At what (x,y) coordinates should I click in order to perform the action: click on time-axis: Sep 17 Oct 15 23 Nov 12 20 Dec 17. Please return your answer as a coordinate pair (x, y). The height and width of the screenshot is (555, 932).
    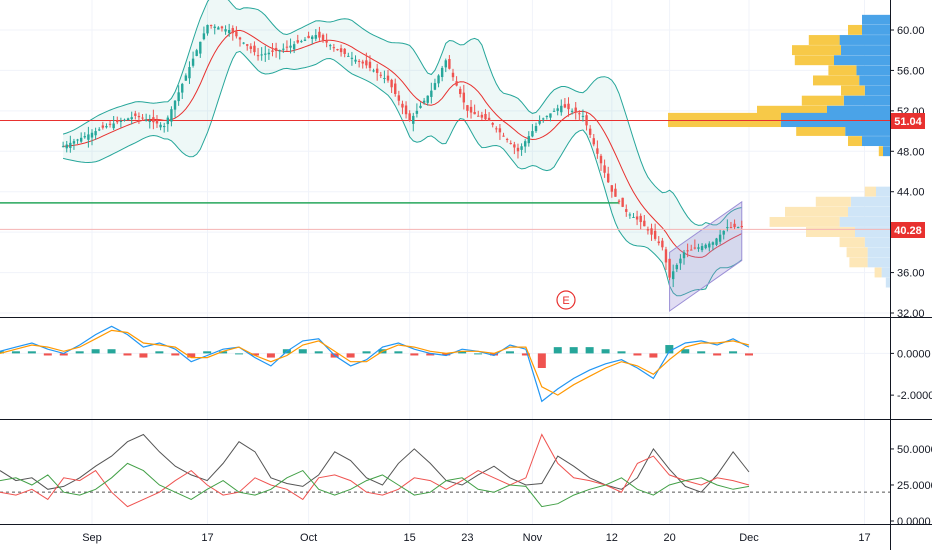
    Looking at the image, I should click on (476, 538).